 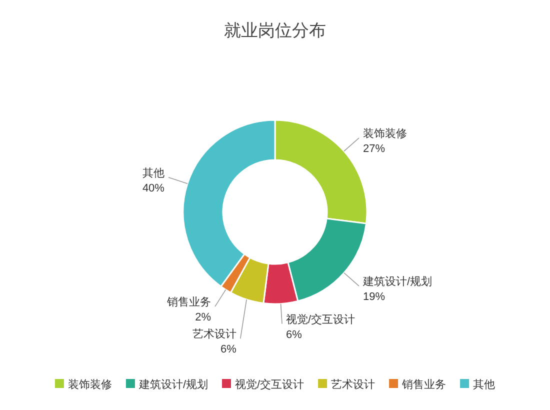 What do you see at coordinates (90, 384) in the screenshot?
I see `legend-label: 装饰装修` at bounding box center [90, 384].